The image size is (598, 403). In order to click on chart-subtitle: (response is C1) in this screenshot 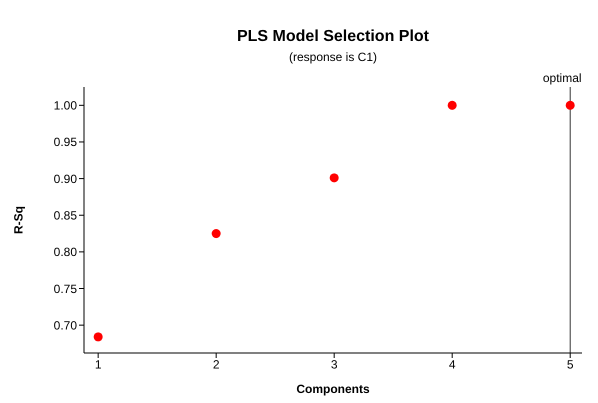, I will do `click(333, 57)`.